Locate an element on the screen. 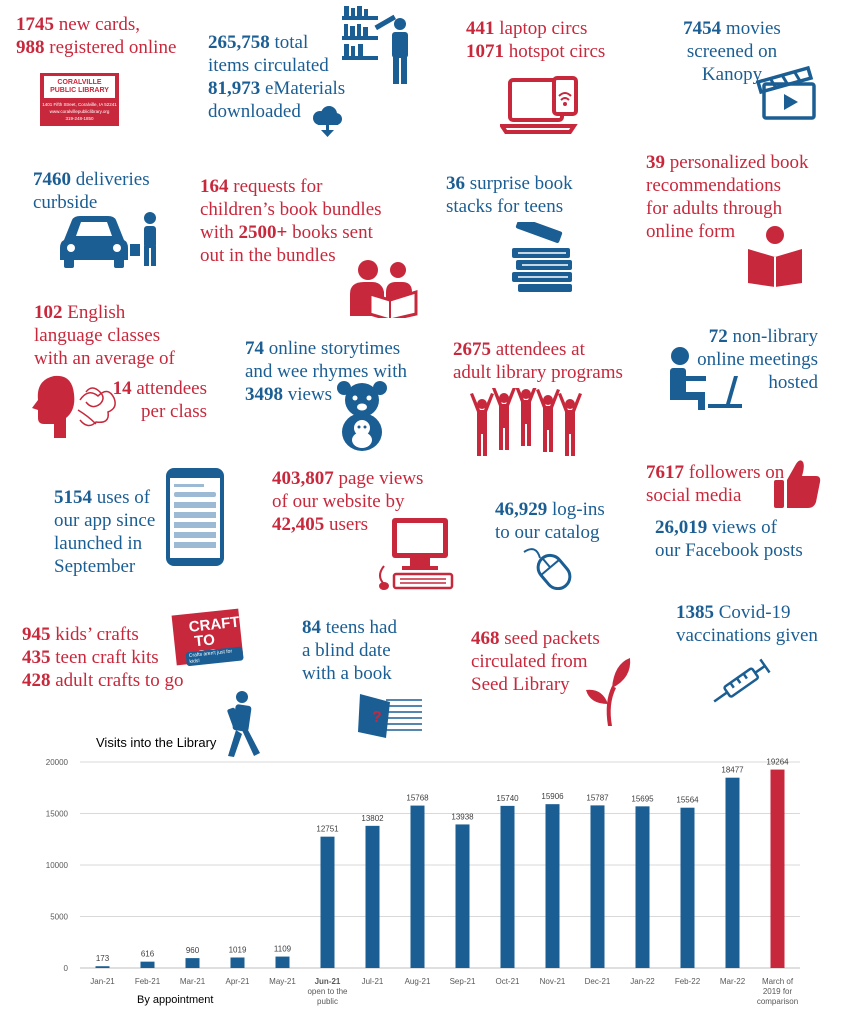 The width and height of the screenshot is (849, 1024). x-tick-label: Dec-21 is located at coordinates (598, 981).